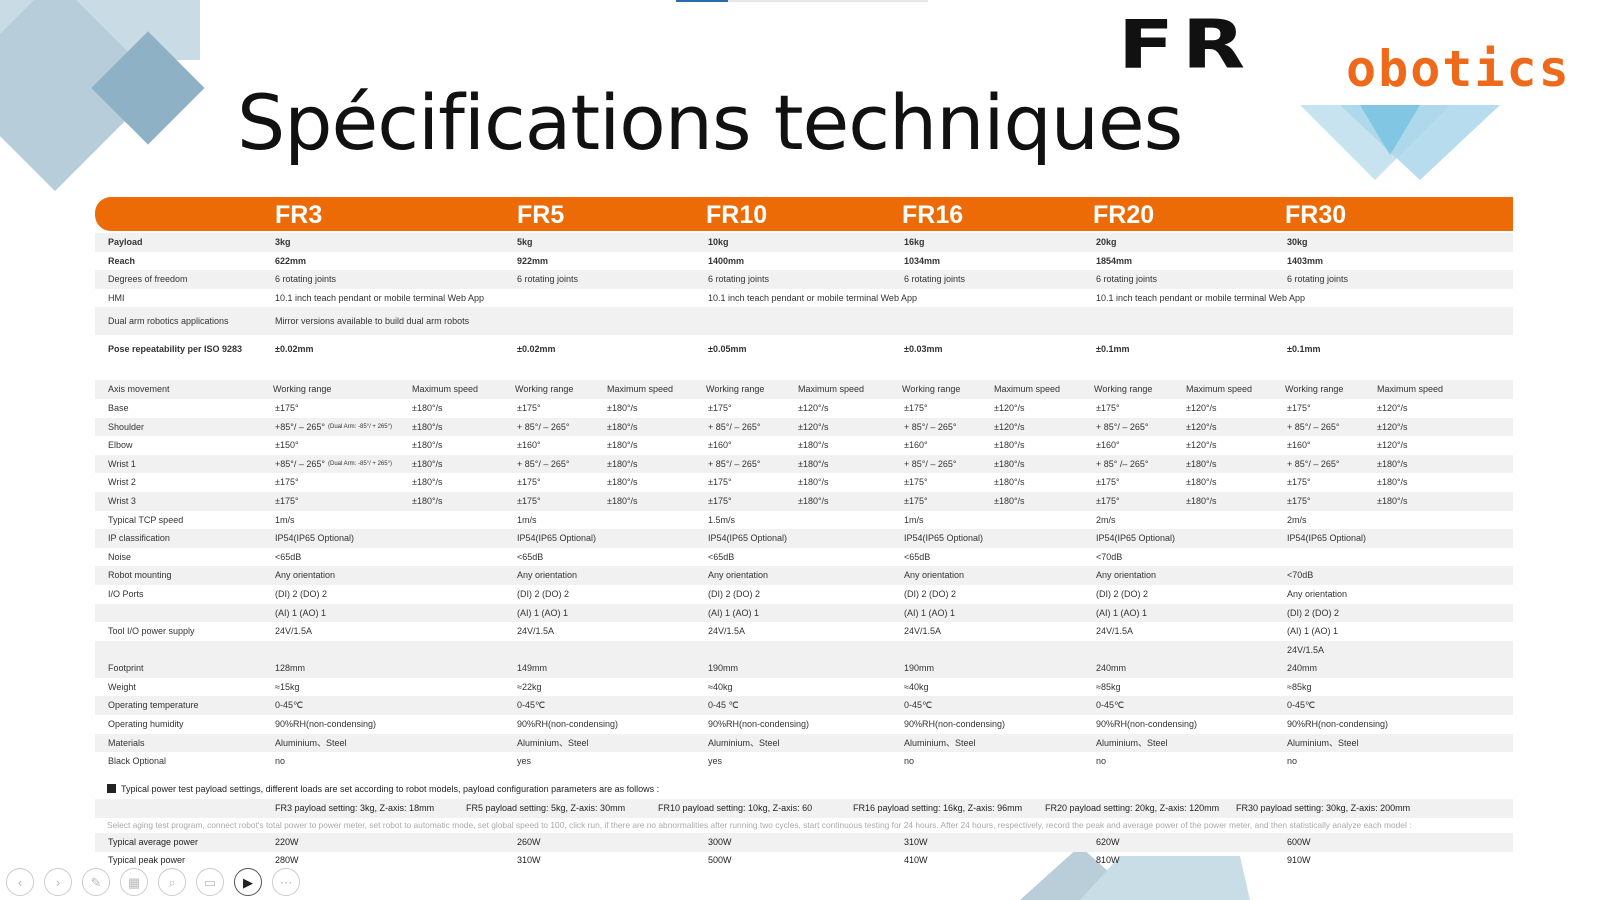  I want to click on table-cell: 240mm, so click(1302, 668).